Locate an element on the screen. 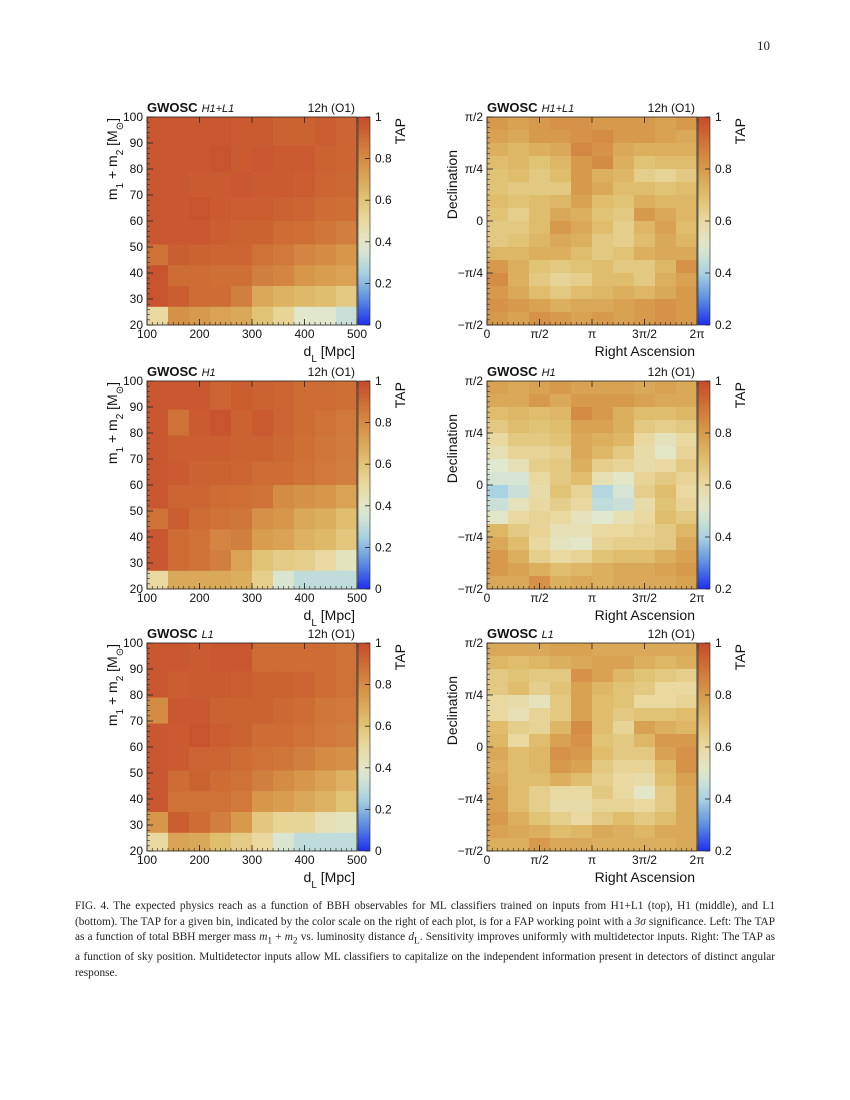 The image size is (850, 1100). colorbar-tick-label: 0.8 is located at coordinates (723, 433).